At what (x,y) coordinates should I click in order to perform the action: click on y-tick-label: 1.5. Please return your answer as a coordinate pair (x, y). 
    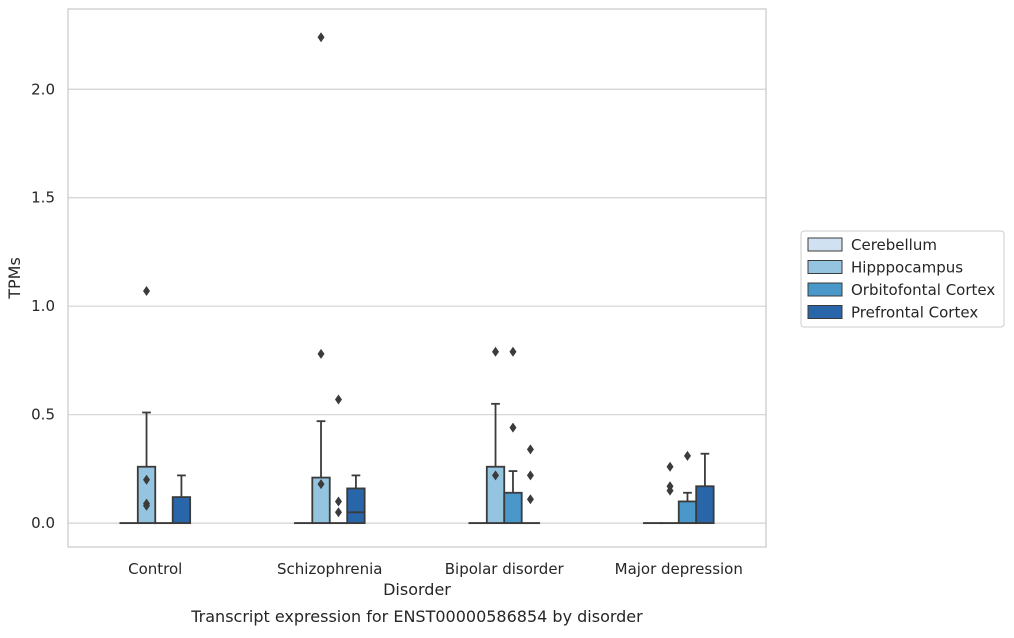
    Looking at the image, I should click on (43, 198).